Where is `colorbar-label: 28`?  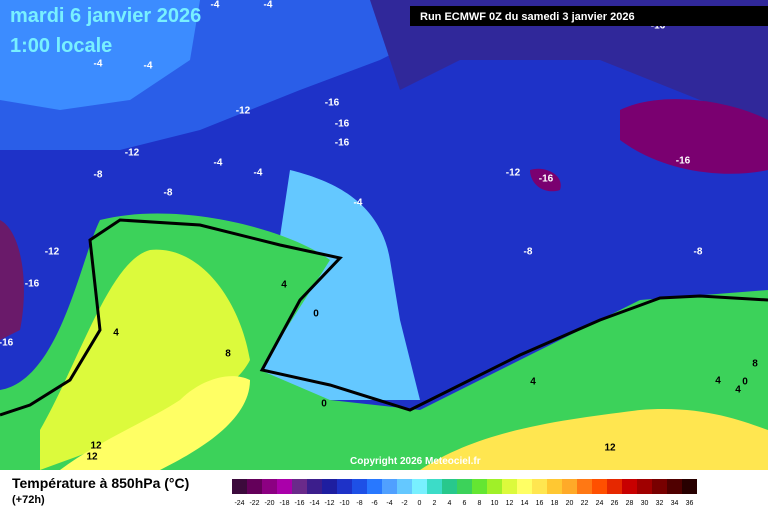 colorbar-label: 28 is located at coordinates (630, 503).